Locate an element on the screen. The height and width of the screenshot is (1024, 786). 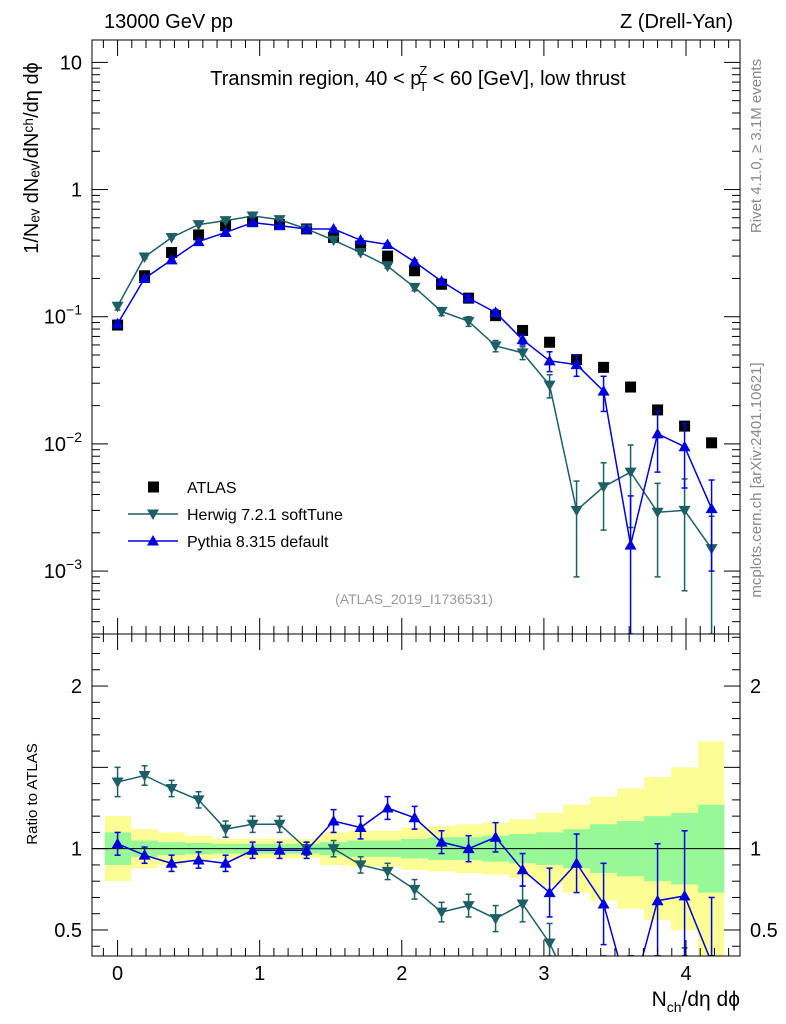
ratio-y-tick-label-right: 1 is located at coordinates (755, 850).